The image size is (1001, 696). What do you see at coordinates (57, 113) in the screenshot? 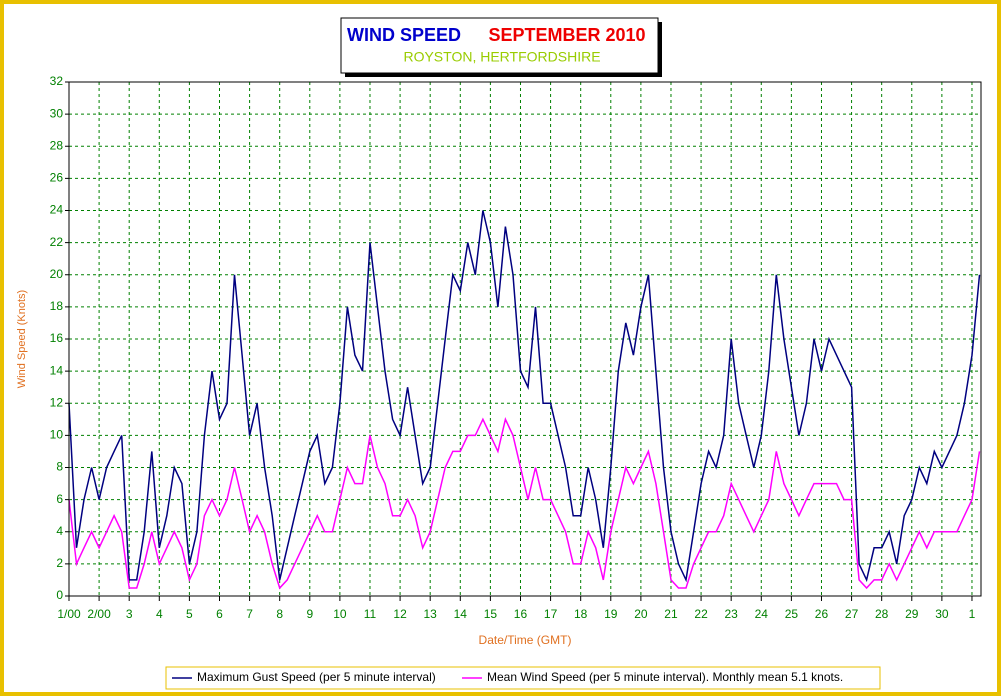
I see `y-tick-label: 30` at bounding box center [57, 113].